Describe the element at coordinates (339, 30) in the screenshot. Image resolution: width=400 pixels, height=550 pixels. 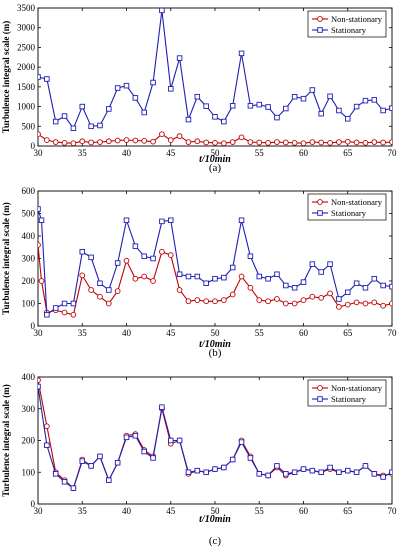
I see `legend-entry: Stationary` at that location.